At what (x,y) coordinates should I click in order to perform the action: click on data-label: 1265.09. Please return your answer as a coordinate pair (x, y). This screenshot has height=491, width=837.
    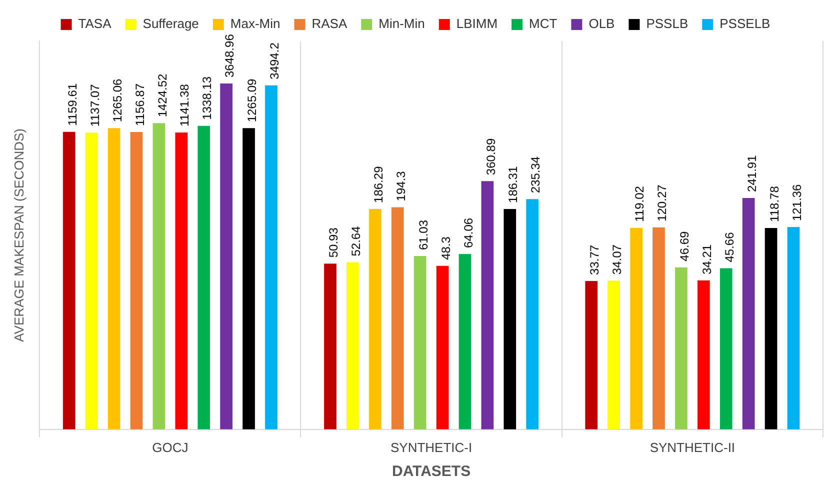
    Looking at the image, I should click on (252, 100).